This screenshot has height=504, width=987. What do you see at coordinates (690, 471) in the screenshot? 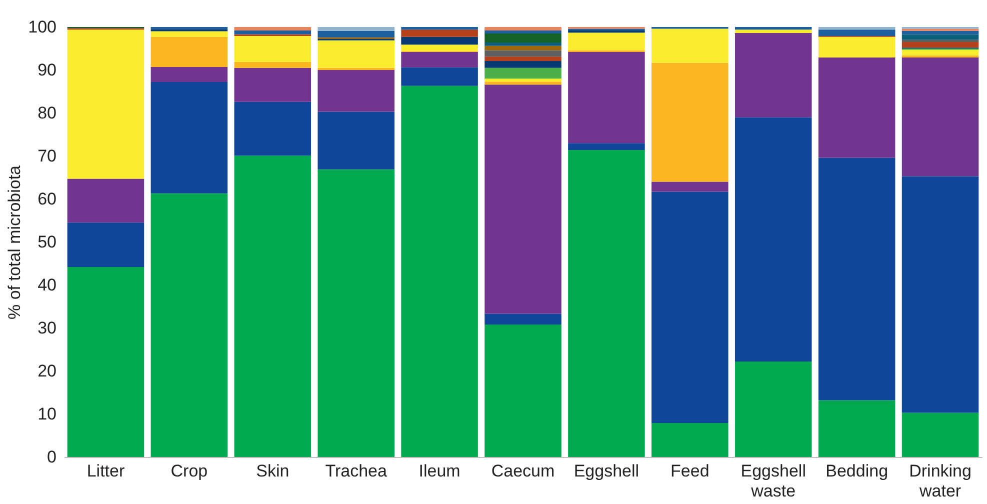
I see `x-tick-label: Feed` at bounding box center [690, 471].